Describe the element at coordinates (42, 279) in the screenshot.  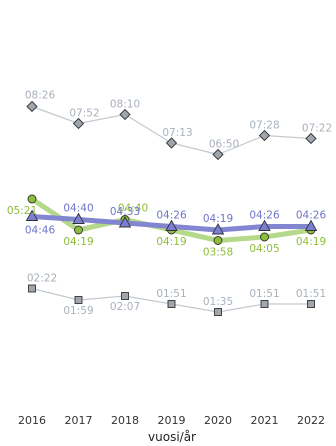
I see `data-label: 02:22` at that location.